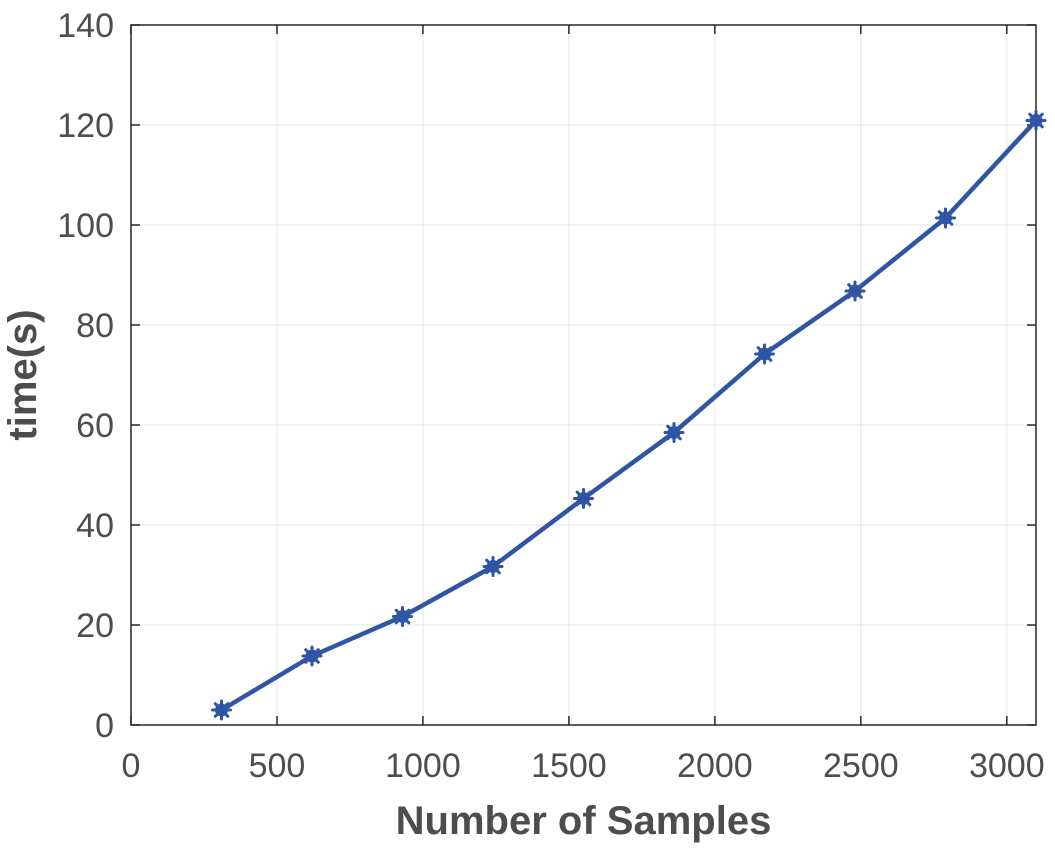 The width and height of the screenshot is (1055, 848). Describe the element at coordinates (423, 766) in the screenshot. I see `x-tick-label: 1000` at that location.